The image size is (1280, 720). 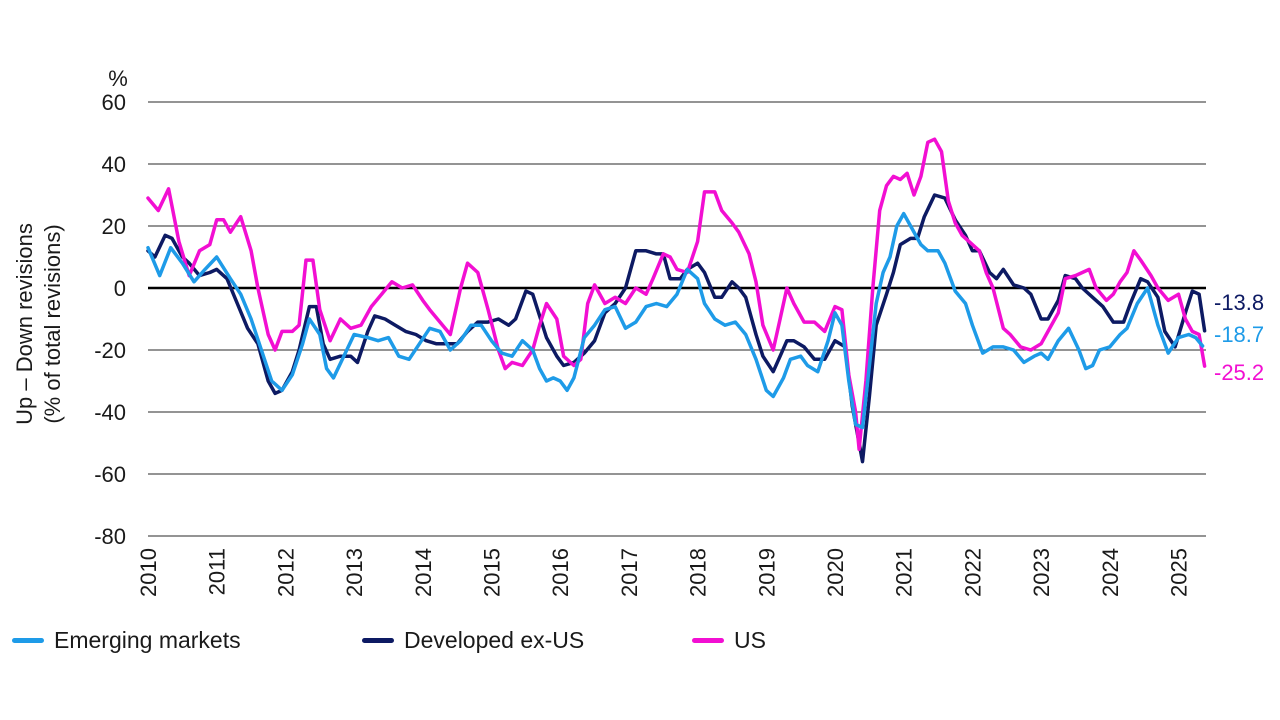 What do you see at coordinates (148, 572) in the screenshot?
I see `x-tick-label: 2010` at bounding box center [148, 572].